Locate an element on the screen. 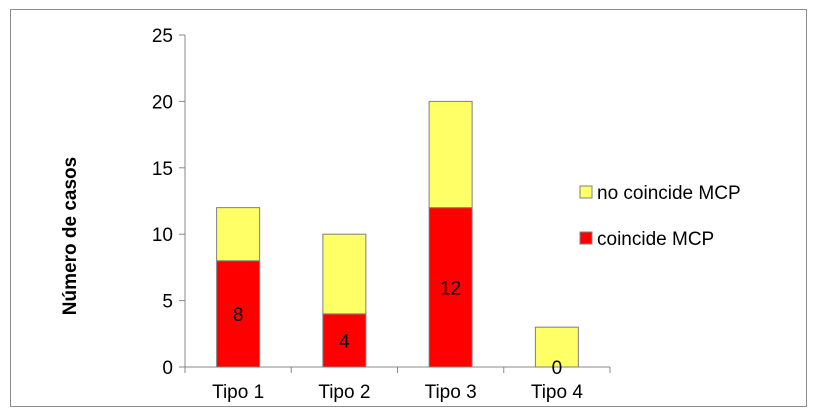 Image resolution: width=818 pixels, height=412 pixels. y-tick-label: 25 is located at coordinates (162, 36).